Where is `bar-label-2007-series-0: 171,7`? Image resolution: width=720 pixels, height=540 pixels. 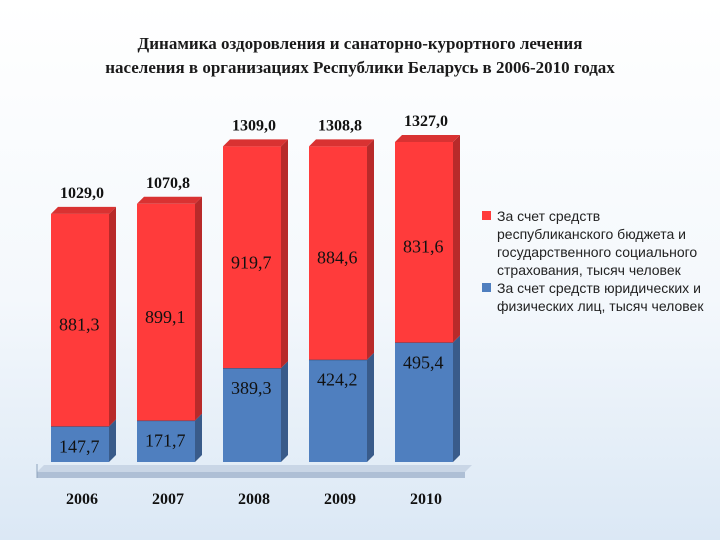
bar-label-2007-series-0: 171,7 is located at coordinates (165, 441).